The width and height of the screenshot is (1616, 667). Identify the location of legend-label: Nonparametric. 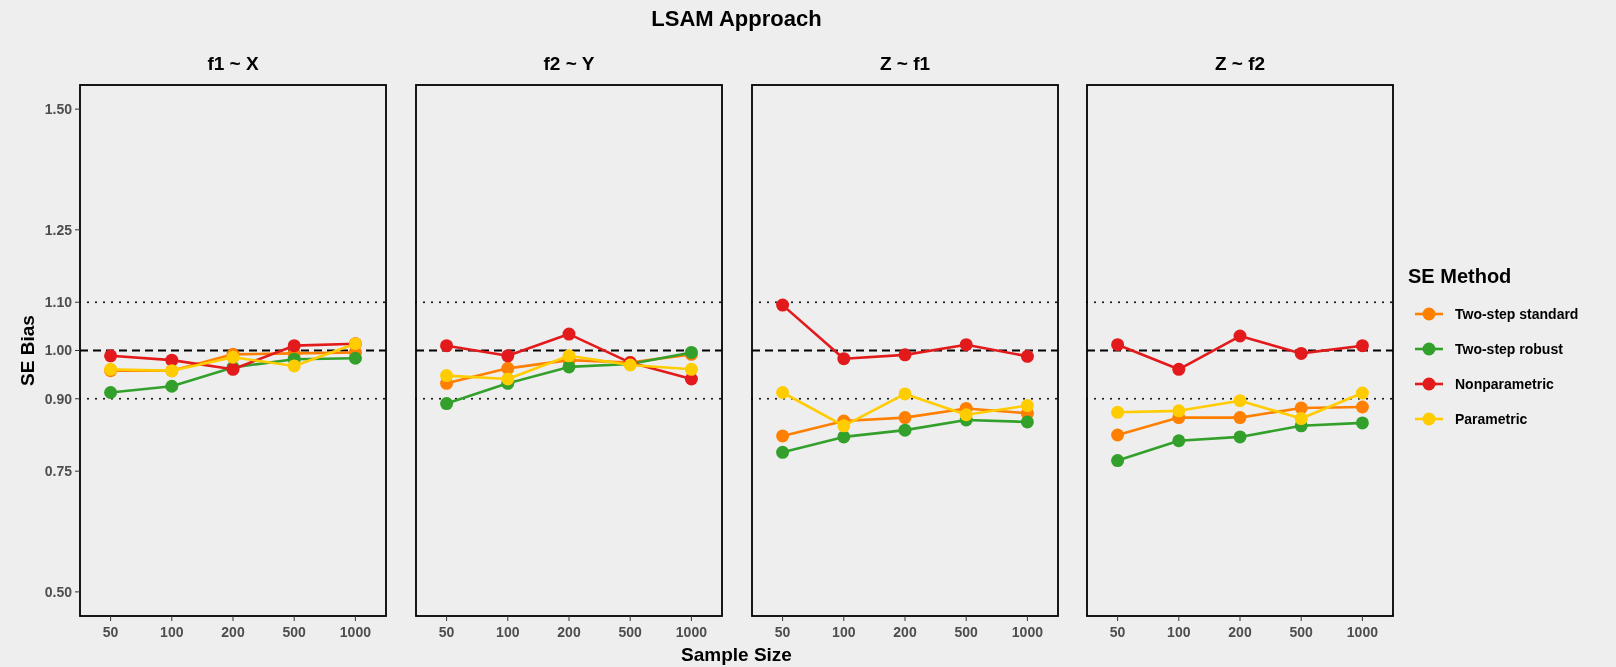
(1505, 383).